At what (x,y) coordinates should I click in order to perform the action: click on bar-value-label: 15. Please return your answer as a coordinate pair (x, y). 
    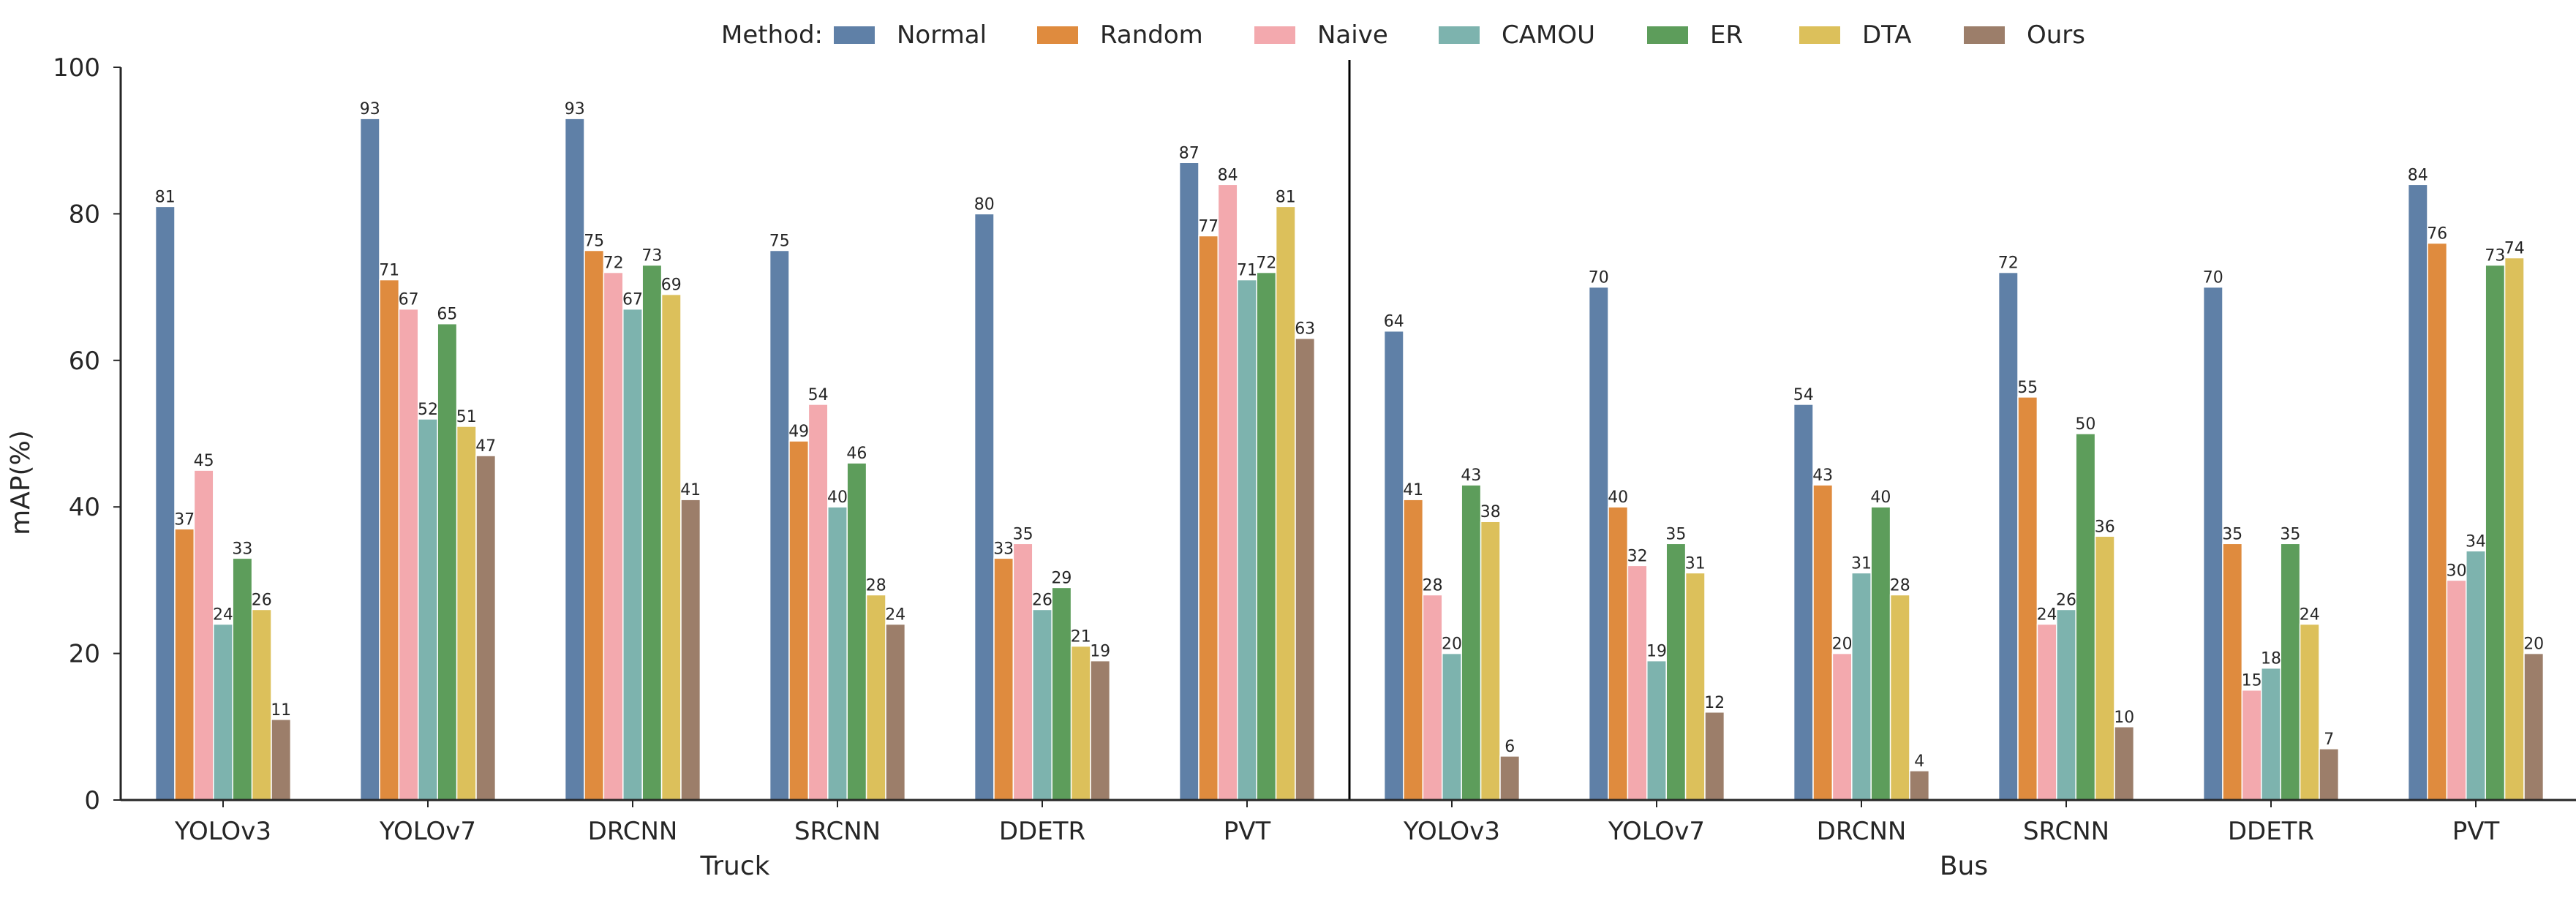
    Looking at the image, I should click on (2252, 681).